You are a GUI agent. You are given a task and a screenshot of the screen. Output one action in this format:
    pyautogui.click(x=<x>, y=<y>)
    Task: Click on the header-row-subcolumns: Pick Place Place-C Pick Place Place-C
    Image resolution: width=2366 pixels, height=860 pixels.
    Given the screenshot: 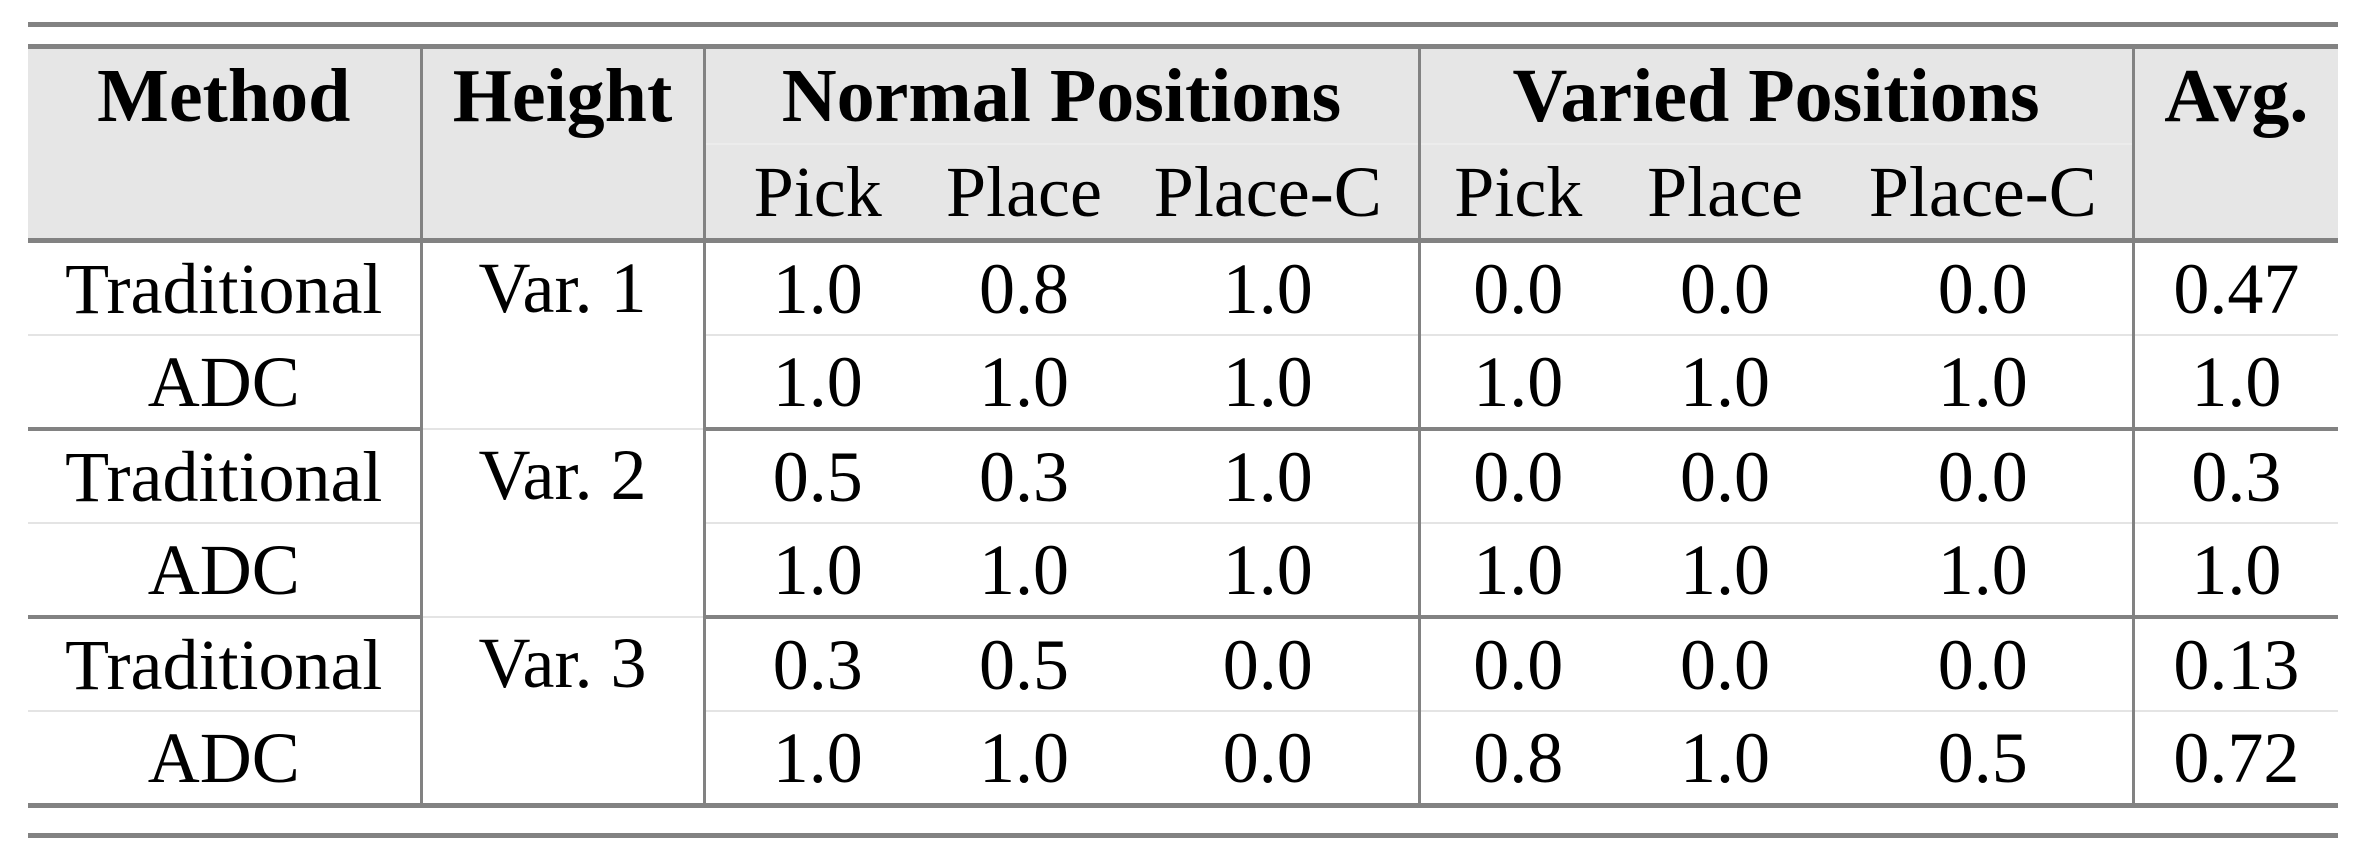 What is the action you would take?
    pyautogui.click(x=1183, y=193)
    